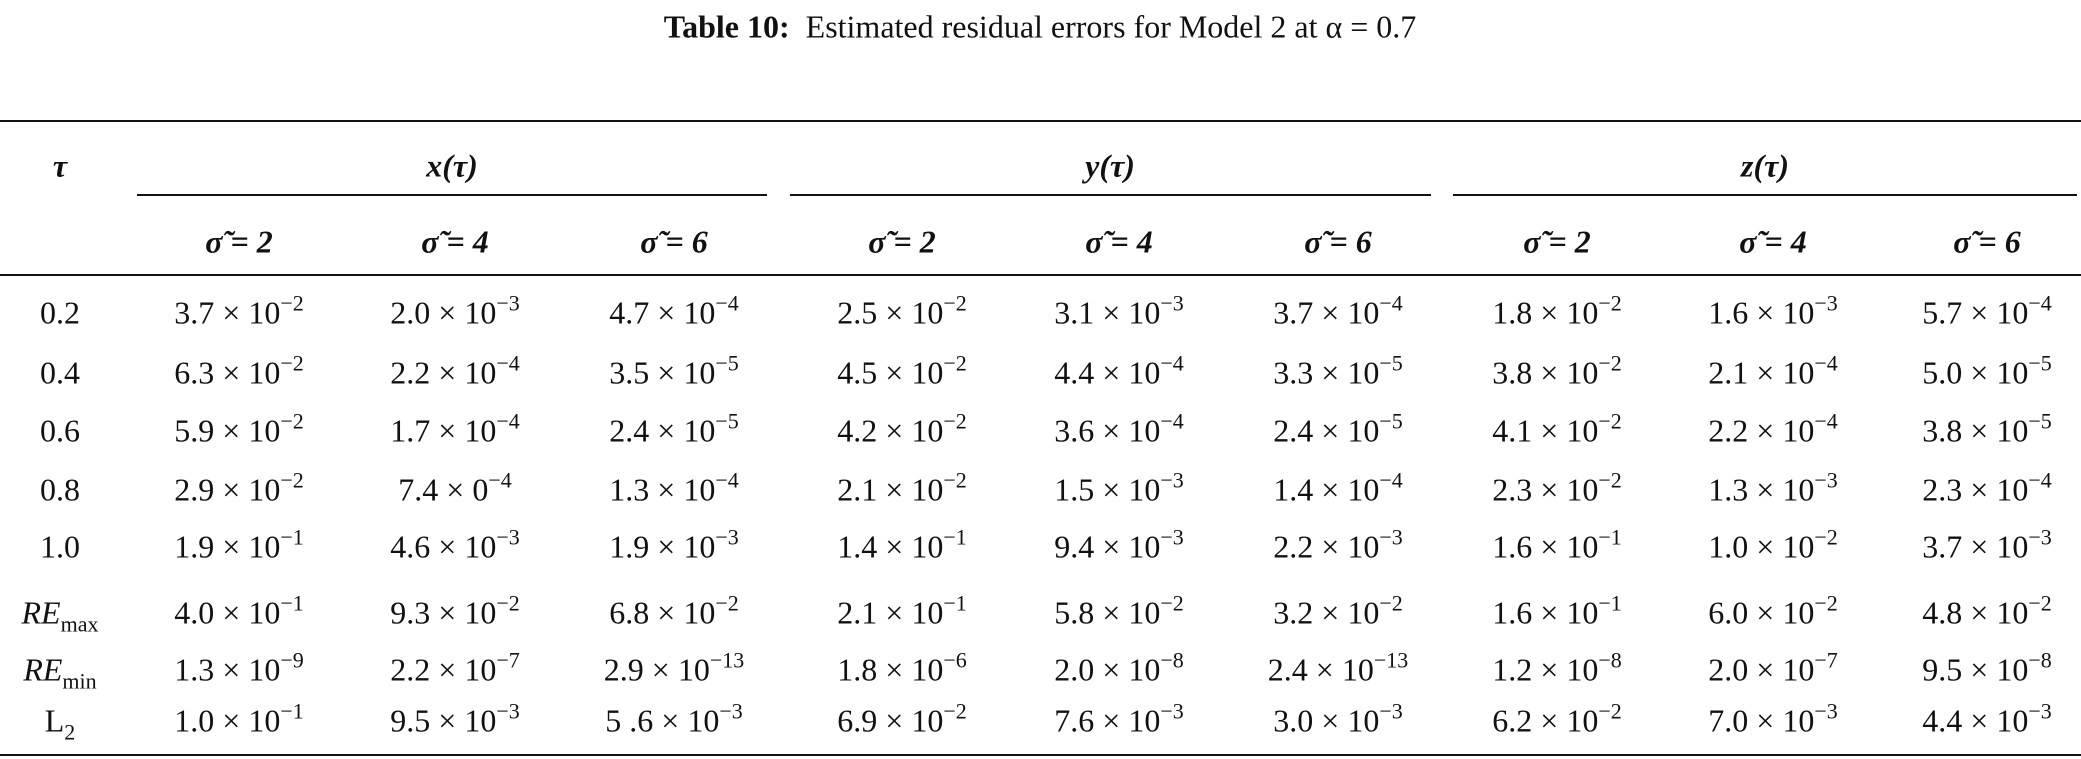  Describe the element at coordinates (1761, 612) in the screenshot. I see `cell-base: 6.0 × 10` at that location.